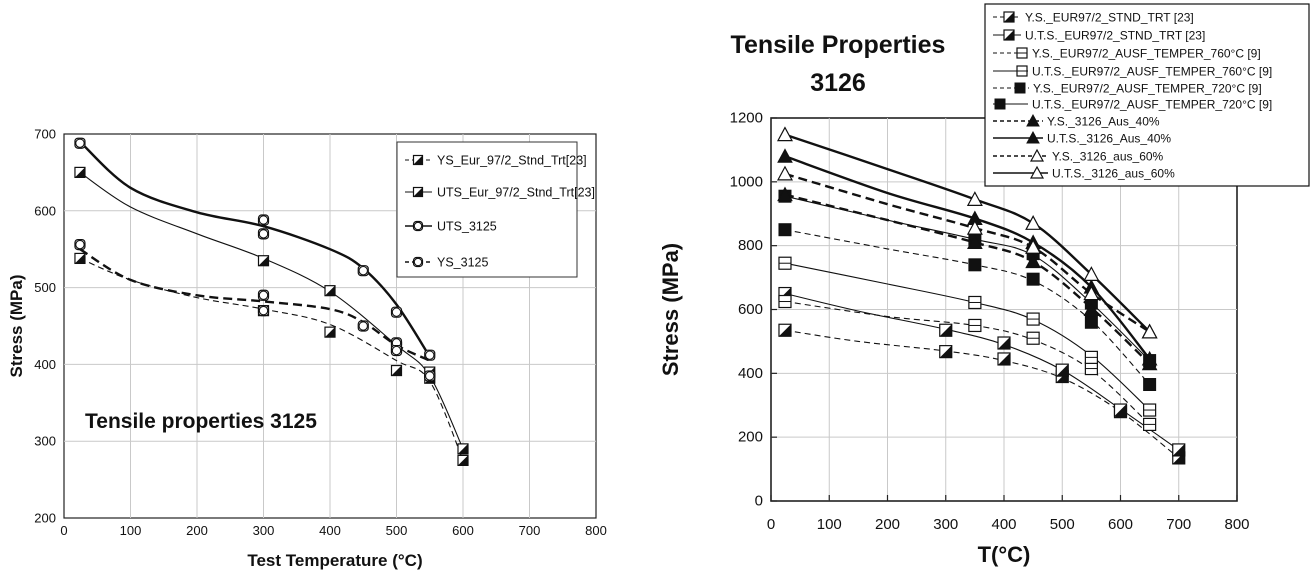  What do you see at coordinates (463, 530) in the screenshot?
I see `x-tick-label: 600` at bounding box center [463, 530].